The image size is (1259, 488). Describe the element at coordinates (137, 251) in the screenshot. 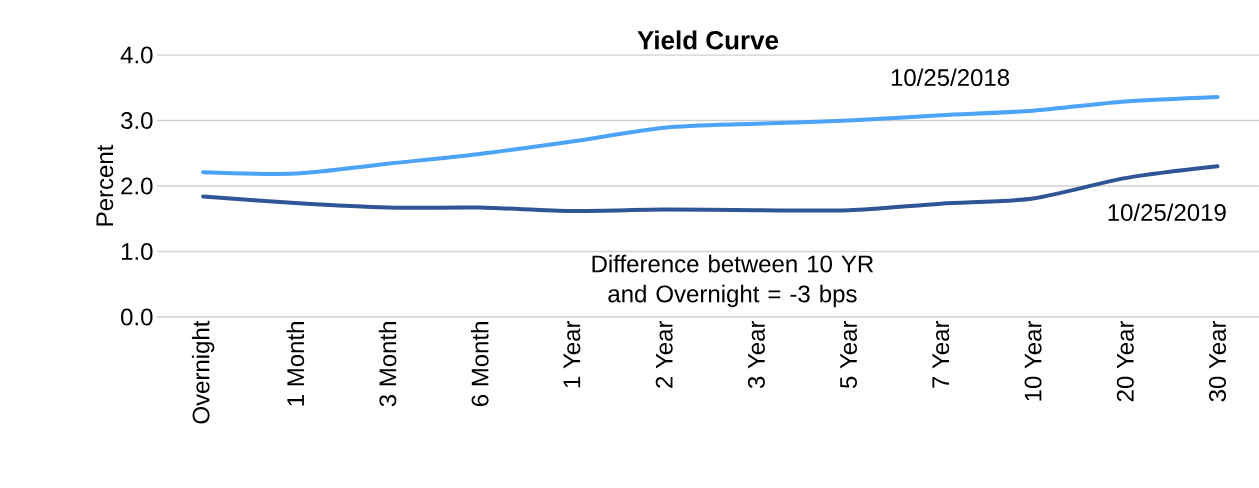

I see `y-tick-label: 1.0` at that location.